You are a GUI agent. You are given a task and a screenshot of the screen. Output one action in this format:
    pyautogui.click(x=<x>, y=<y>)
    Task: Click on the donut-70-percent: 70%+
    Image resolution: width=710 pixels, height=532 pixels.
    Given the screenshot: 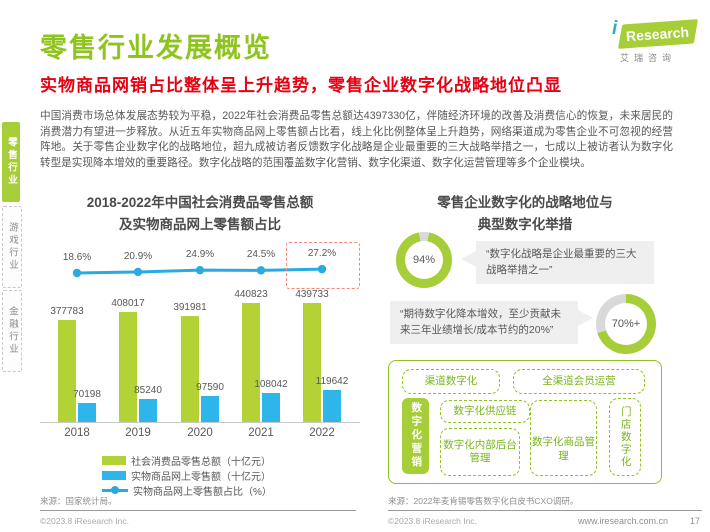 What is the action you would take?
    pyautogui.click(x=626, y=324)
    